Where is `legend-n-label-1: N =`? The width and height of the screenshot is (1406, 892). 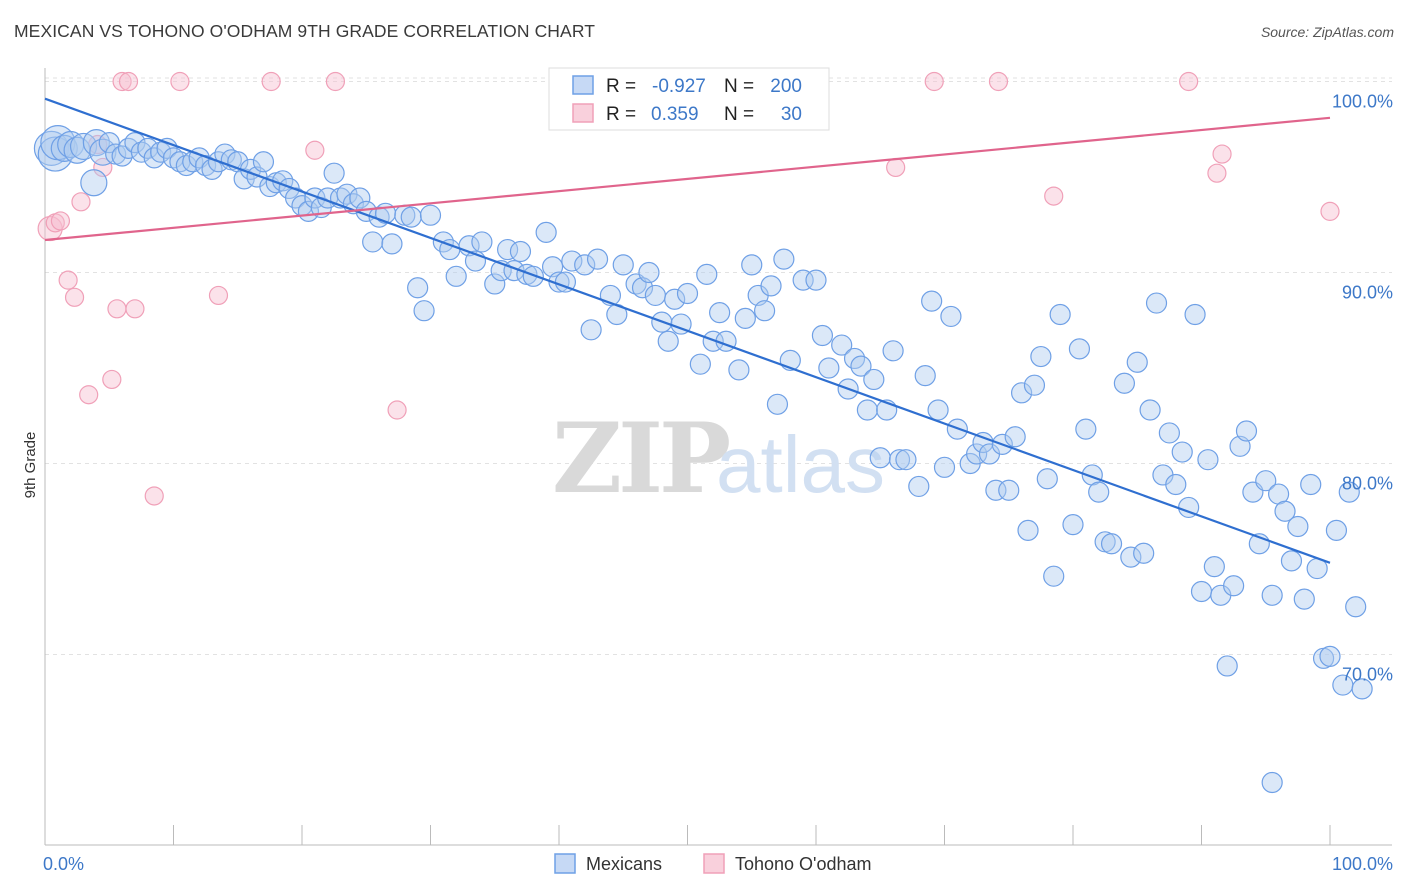
legend-n-label-1: N = is located at coordinates (739, 86).